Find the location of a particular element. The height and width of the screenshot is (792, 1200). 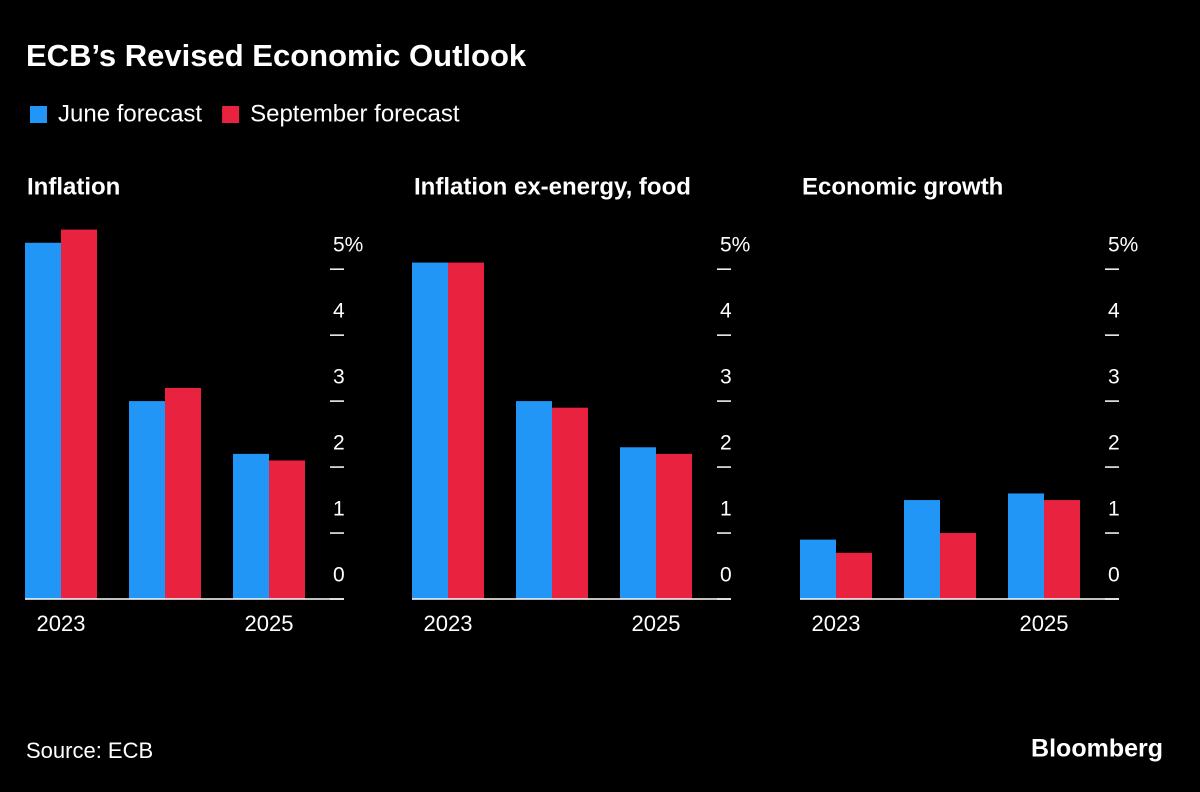

panel-title: Economic growth is located at coordinates (902, 186).